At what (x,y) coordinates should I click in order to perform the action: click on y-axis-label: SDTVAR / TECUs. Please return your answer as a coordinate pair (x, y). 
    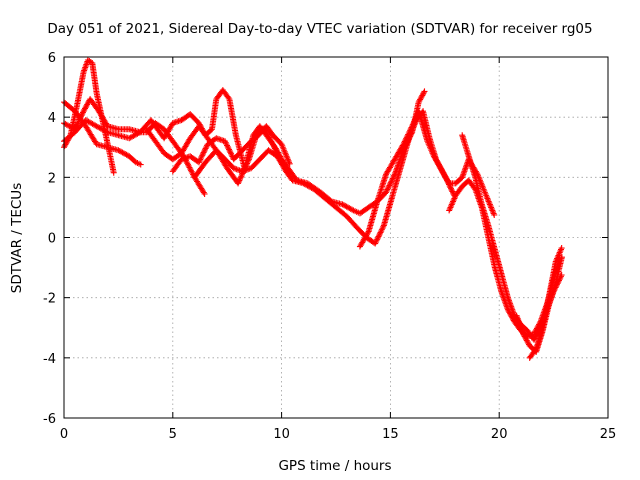
    Looking at the image, I should click on (17, 238).